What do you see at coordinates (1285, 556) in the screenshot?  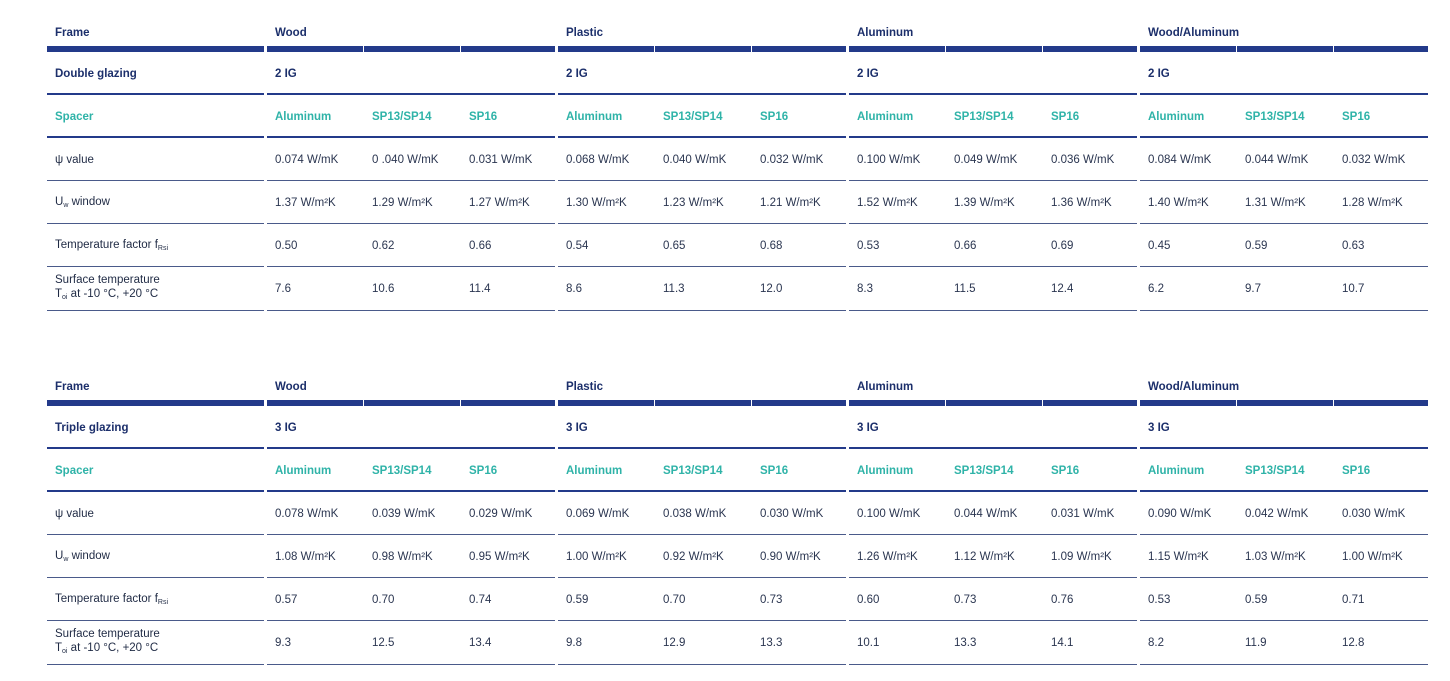 I see `uw-cell: 1.03 W/m²K` at bounding box center [1285, 556].